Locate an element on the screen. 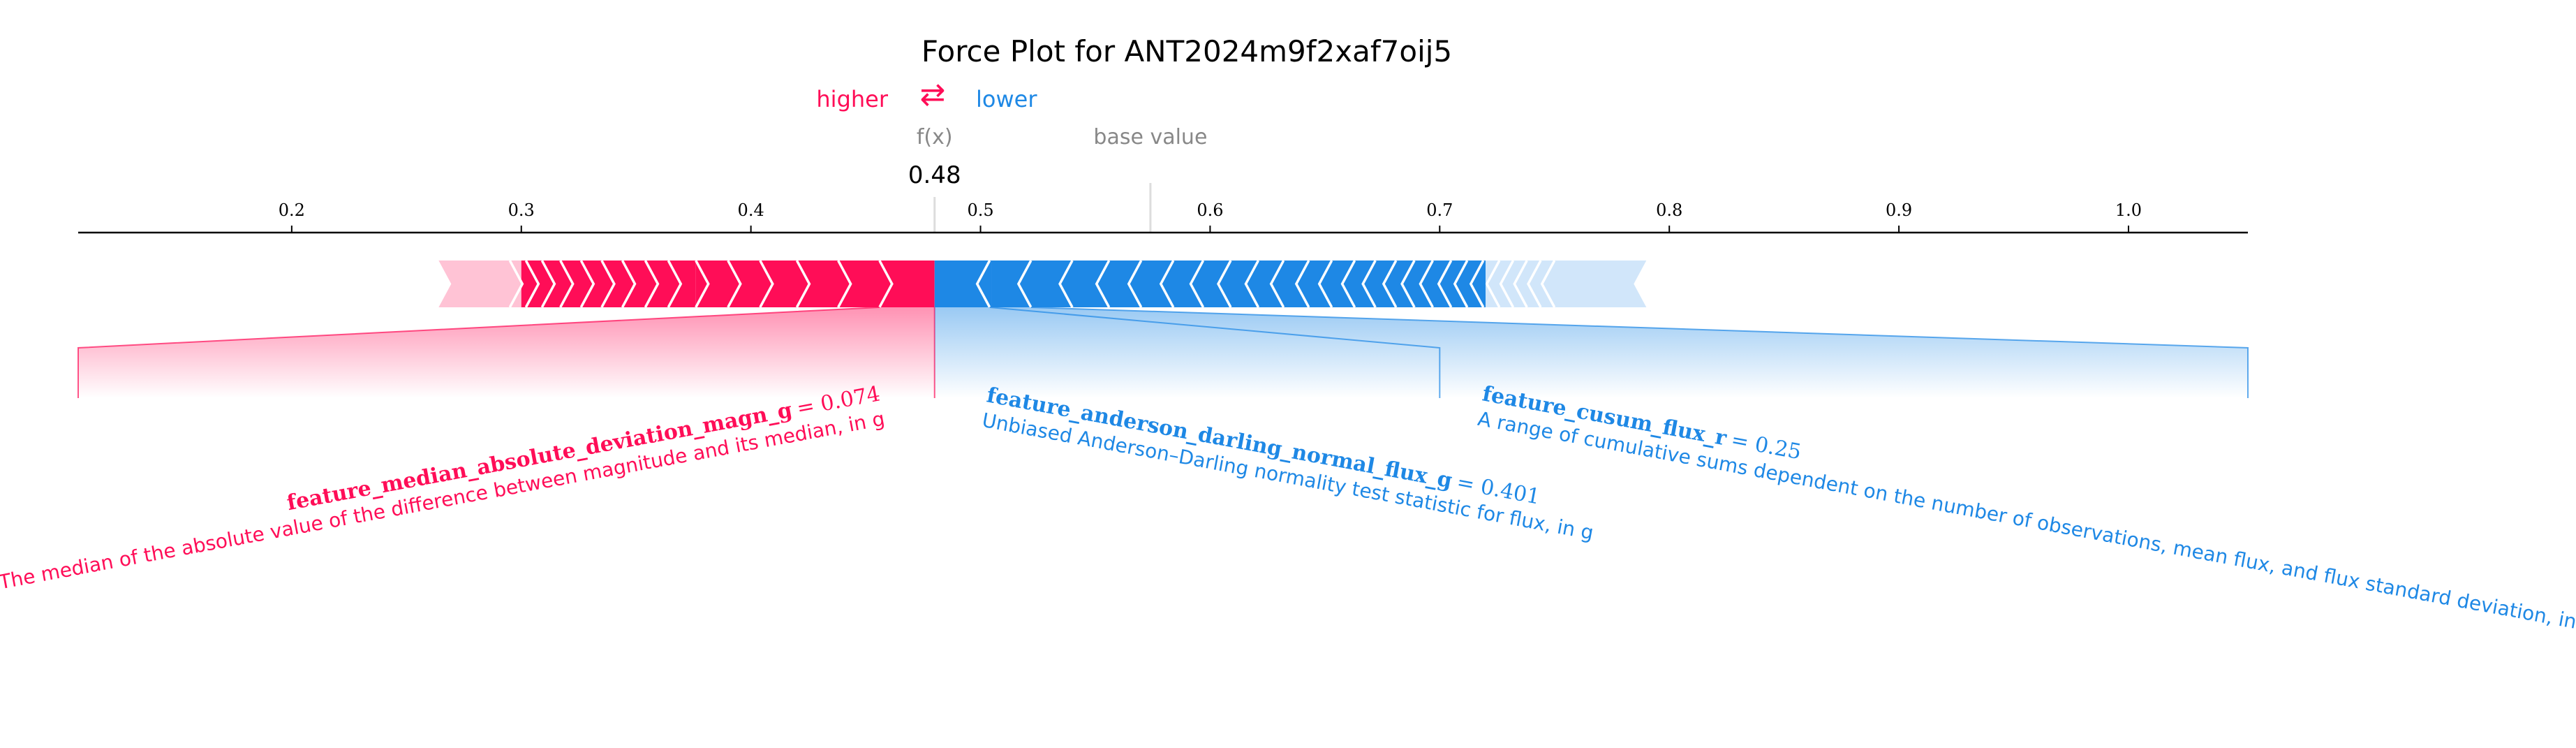 This screenshot has height=748, width=2576. negative-bar-fade is located at coordinates (1566, 284).